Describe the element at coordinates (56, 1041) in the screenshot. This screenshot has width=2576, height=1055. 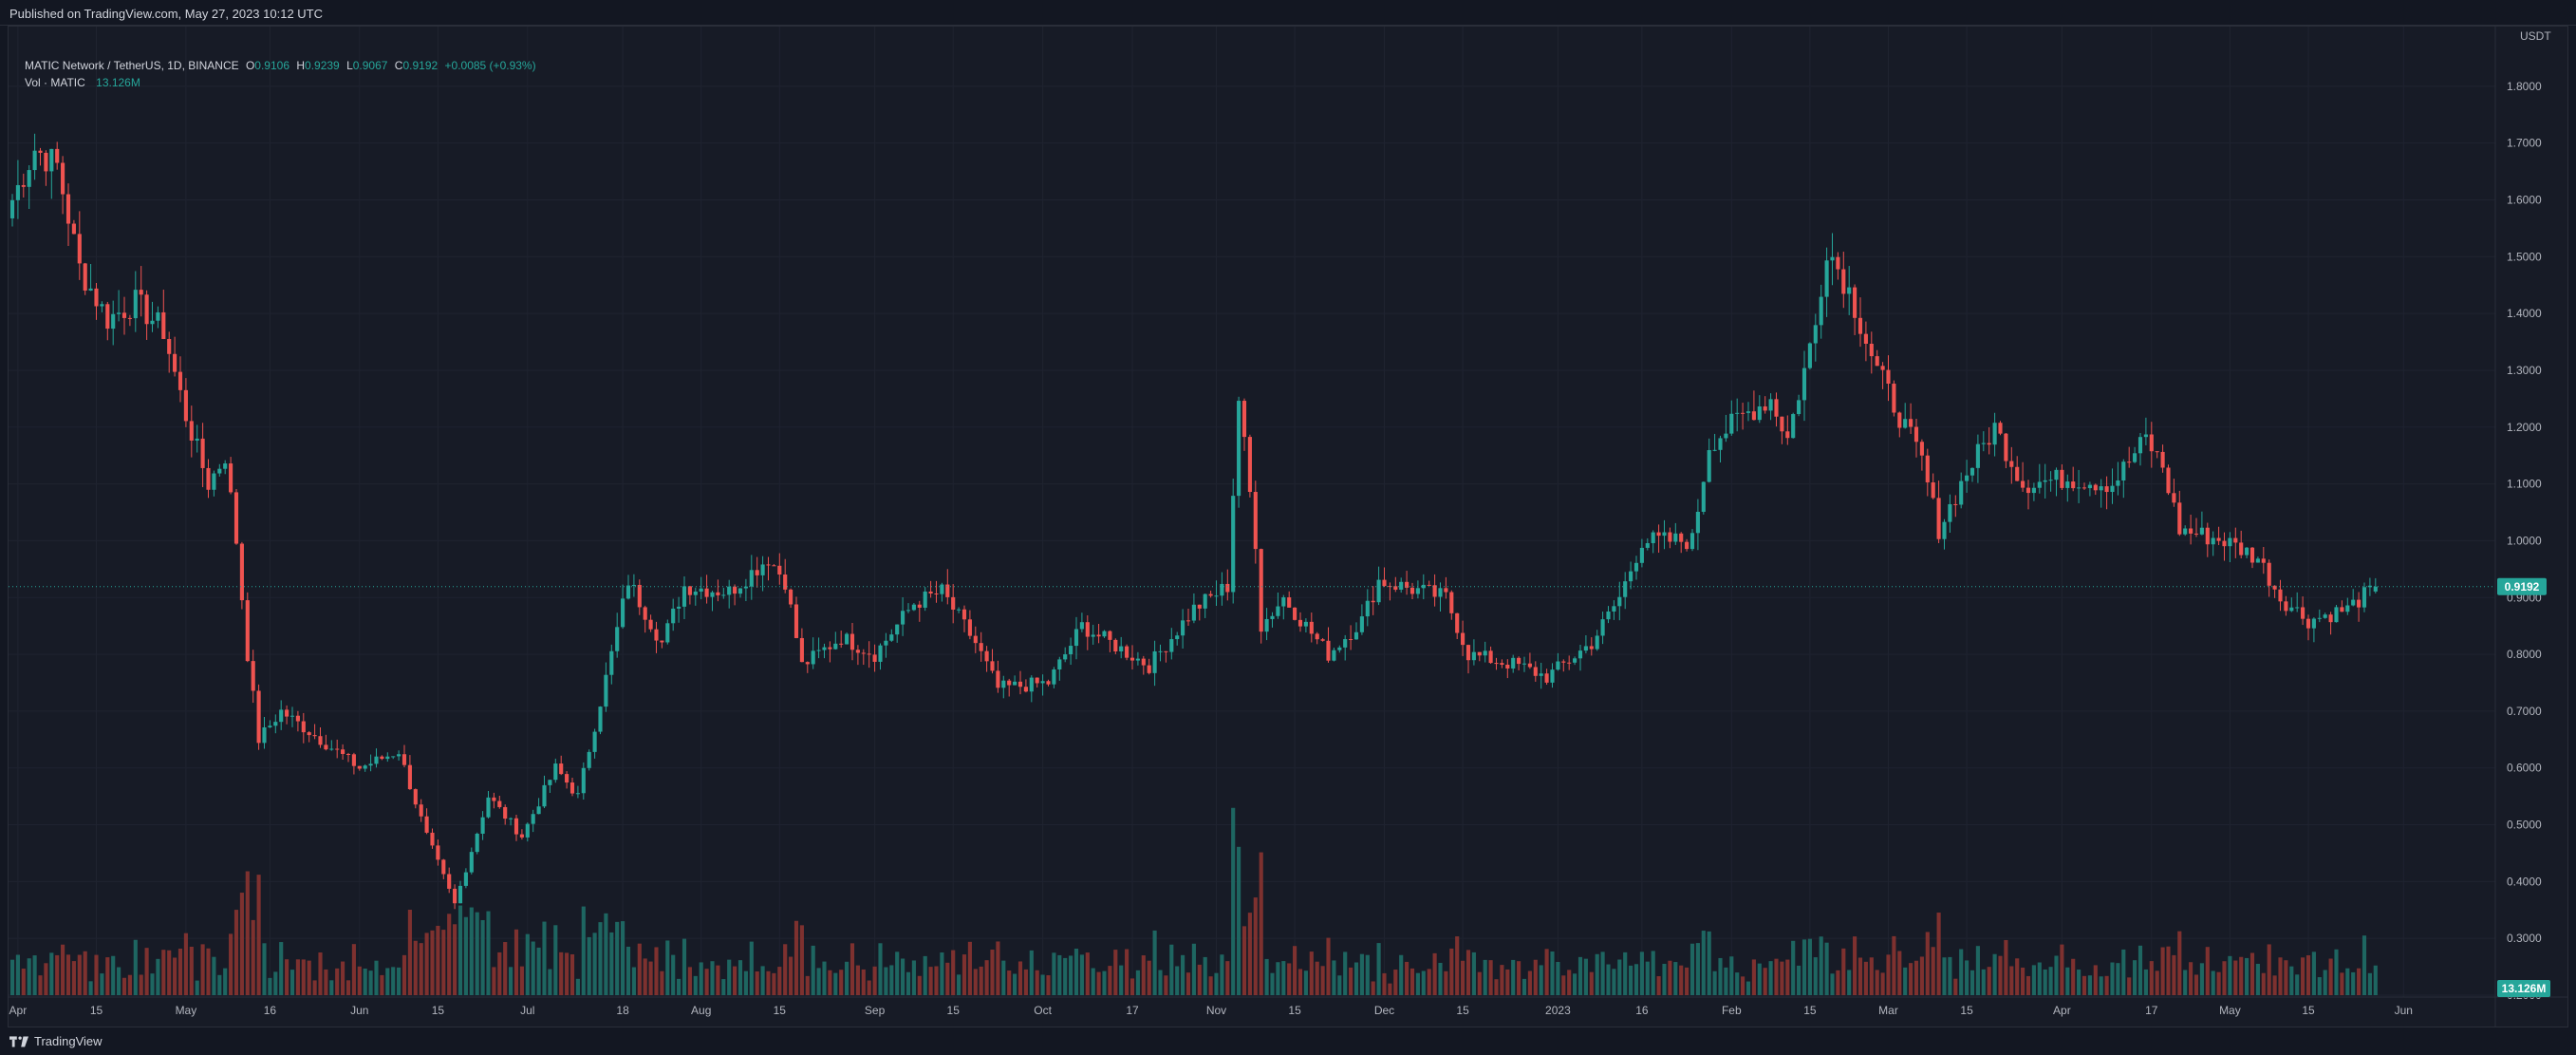
I see `tradingview-logo: TradingView` at that location.